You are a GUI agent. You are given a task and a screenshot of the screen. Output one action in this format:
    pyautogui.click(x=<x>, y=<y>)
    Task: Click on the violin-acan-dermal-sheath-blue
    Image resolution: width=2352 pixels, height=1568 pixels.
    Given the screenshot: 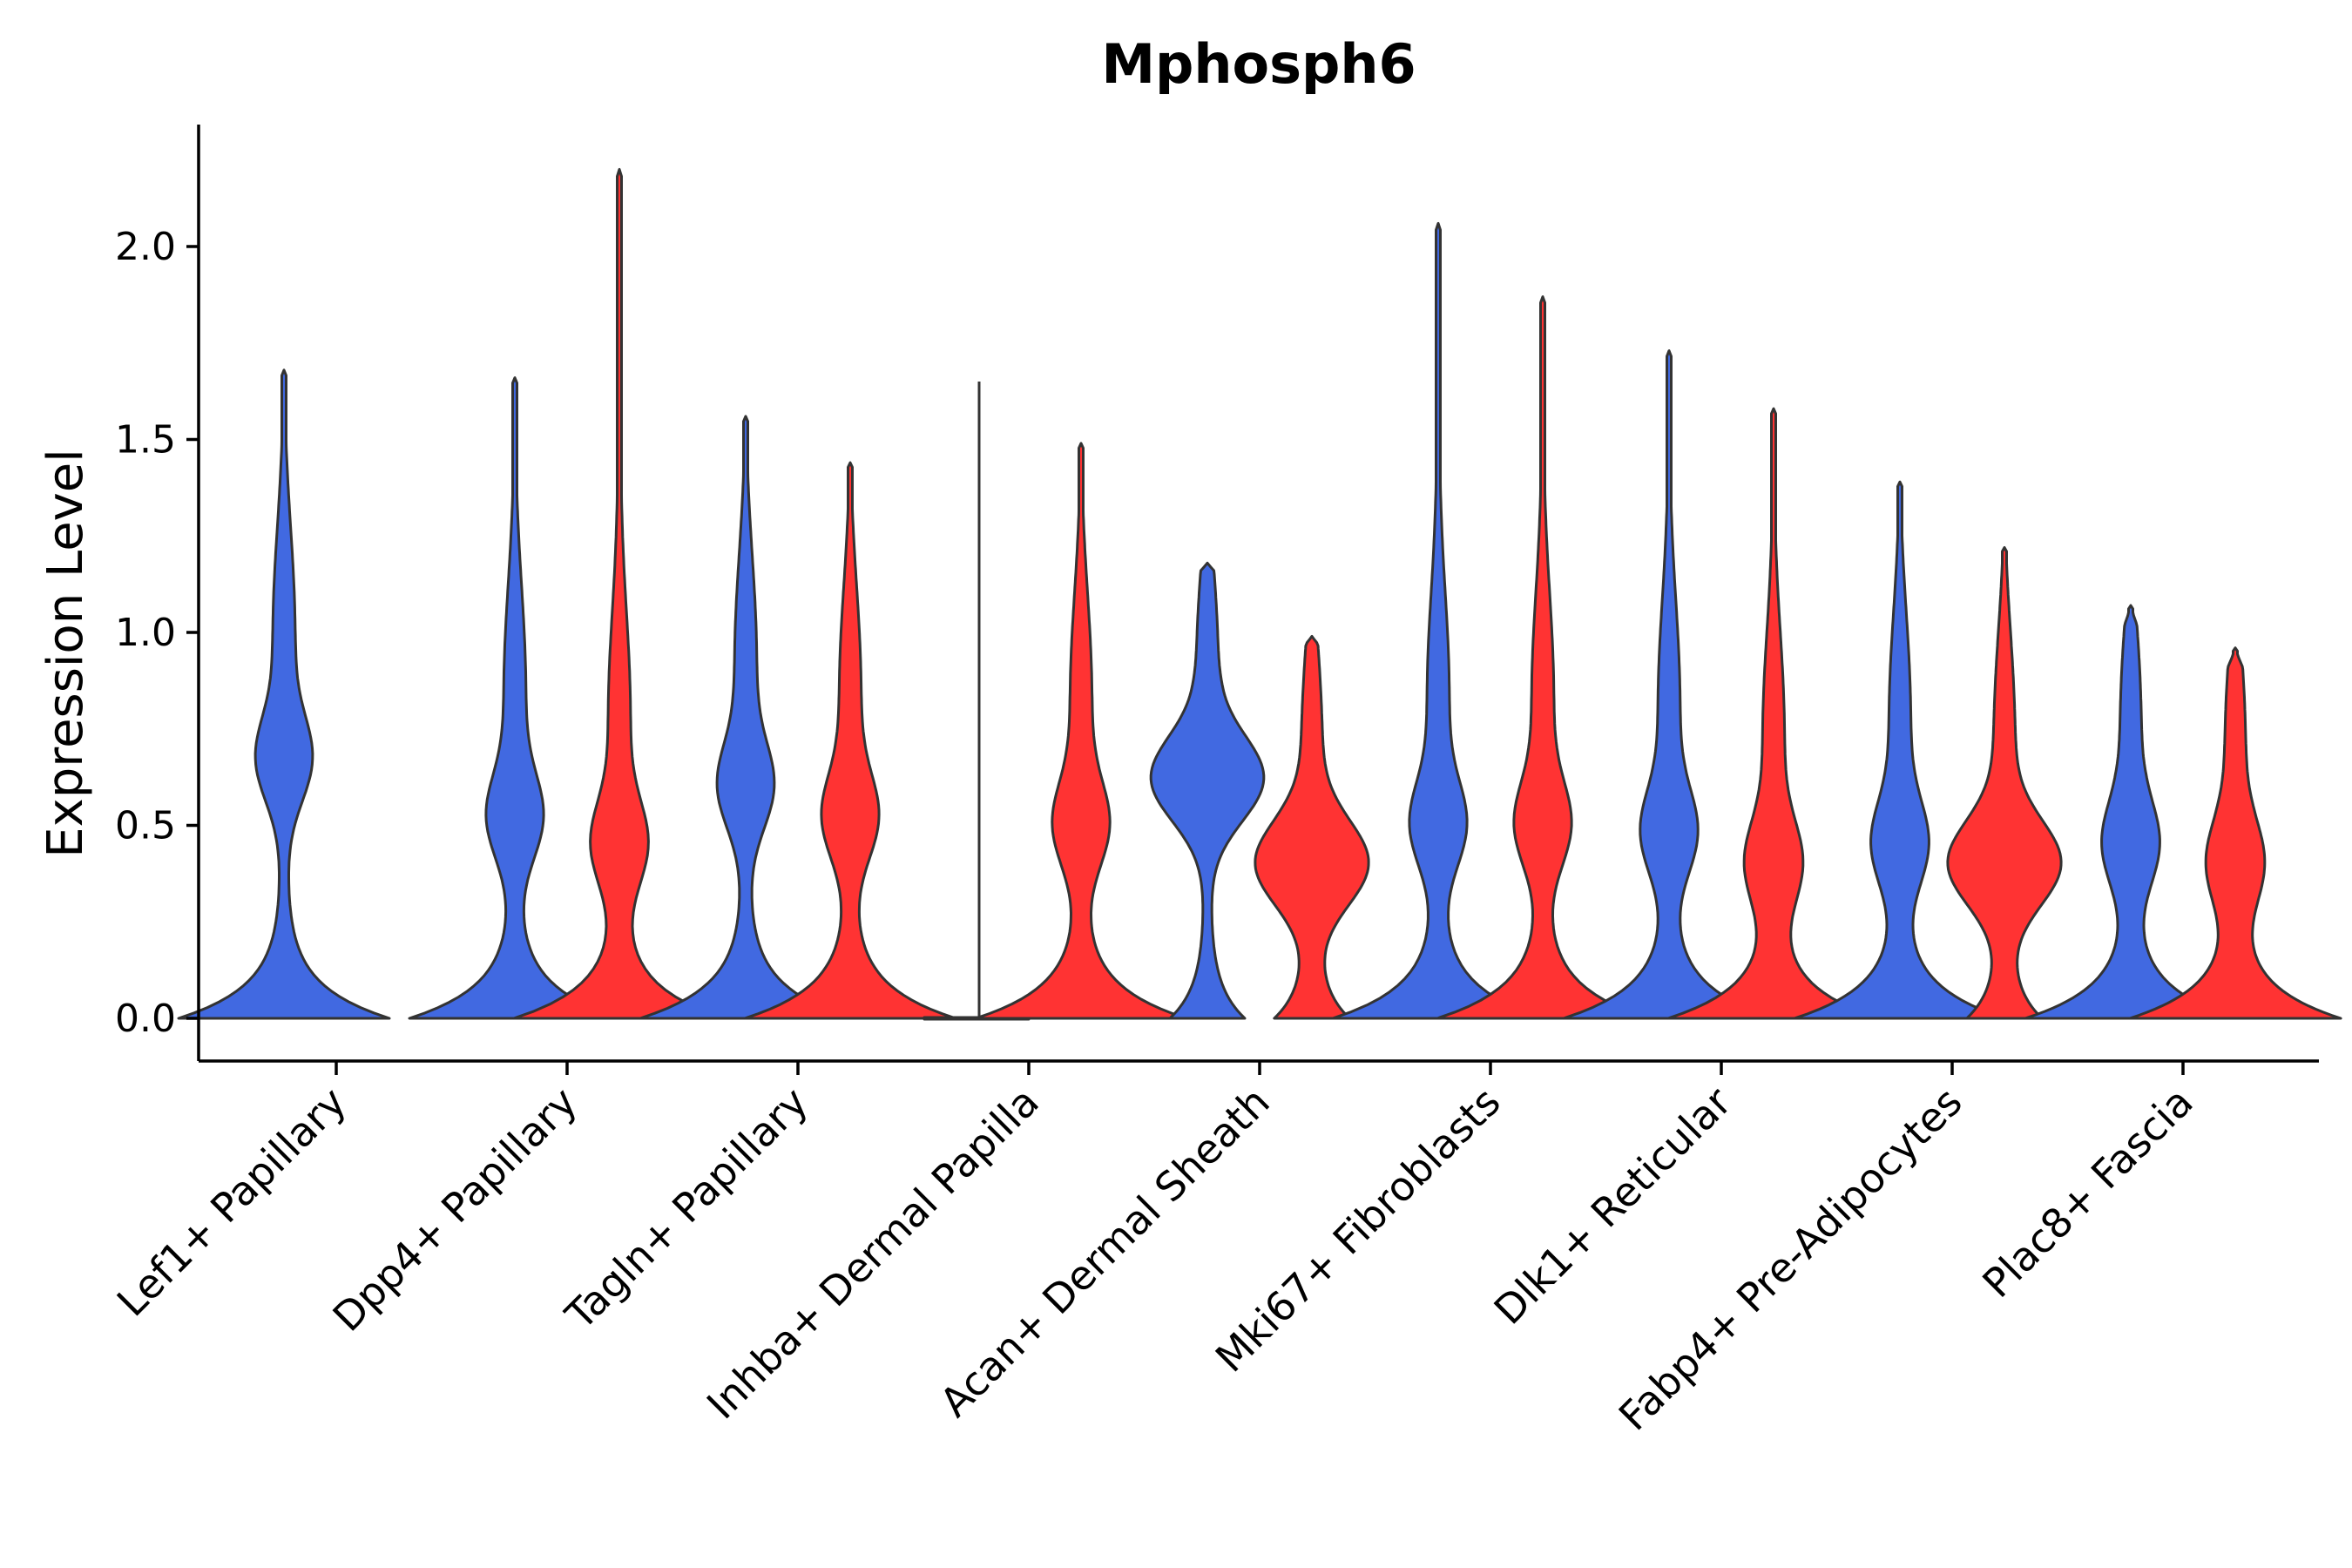 What is the action you would take?
    pyautogui.click(x=1207, y=790)
    